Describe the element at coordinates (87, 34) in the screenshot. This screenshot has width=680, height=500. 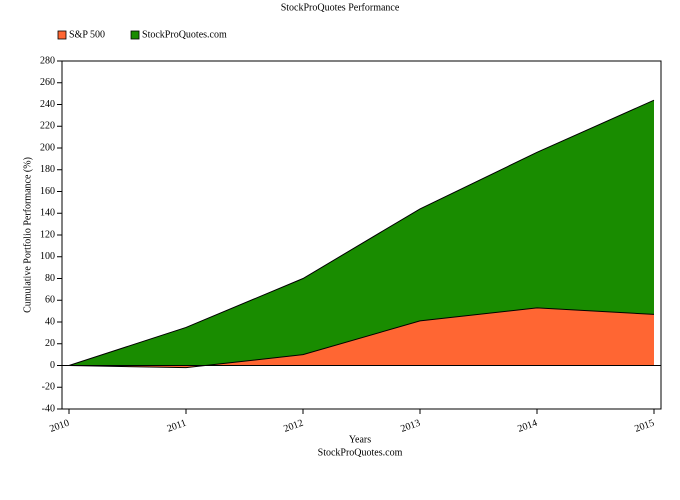
I see `legend-label: S&P 500` at that location.